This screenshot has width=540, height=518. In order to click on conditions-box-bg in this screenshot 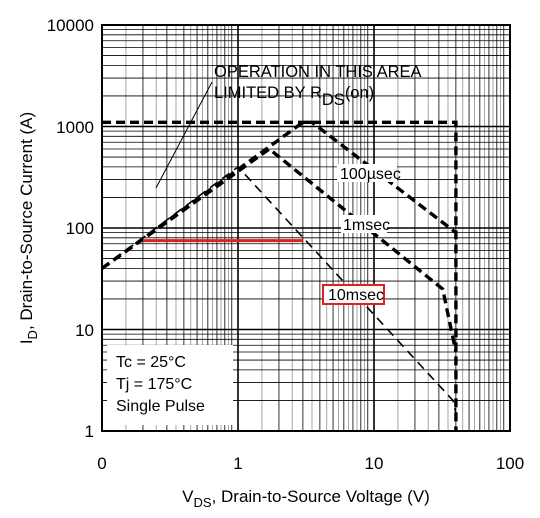, I will do `click(170, 385)`.